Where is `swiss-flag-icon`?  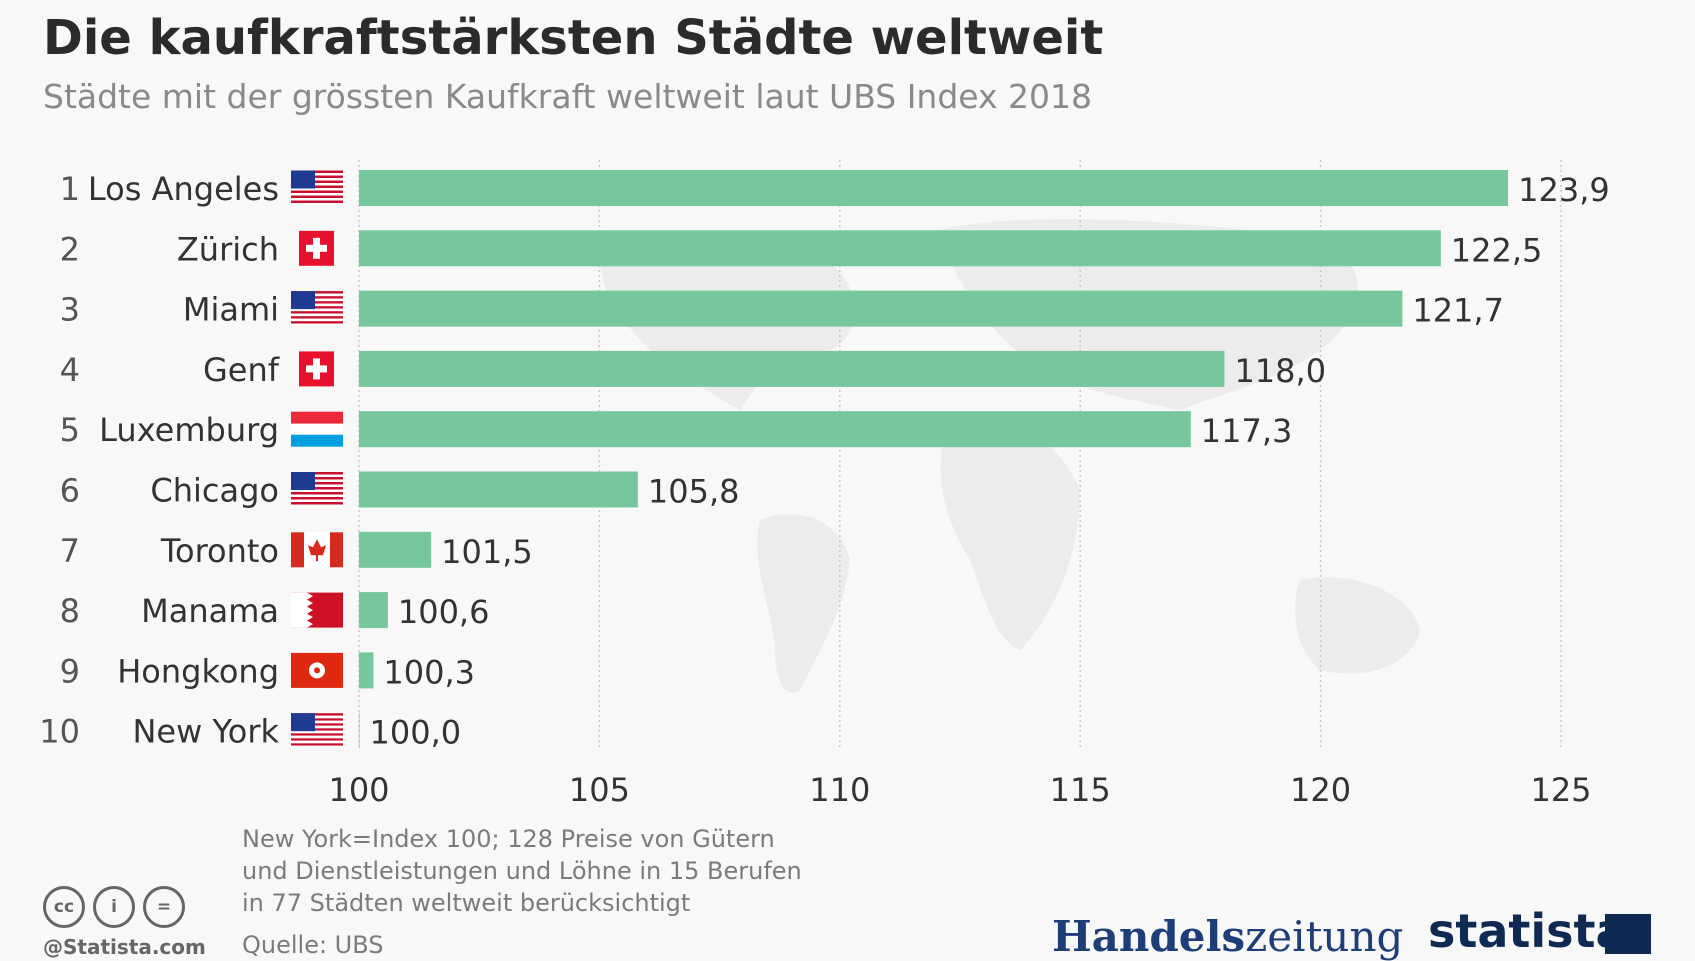
swiss-flag-icon is located at coordinates (316, 248).